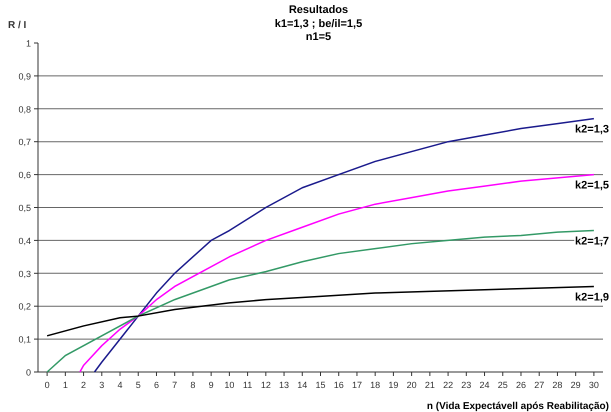 This screenshot has height=412, width=611. Describe the element at coordinates (318, 30) in the screenshot. I see `chart-subtitle: k1=1,3 ; be/il=1,5 n1=5` at that location.